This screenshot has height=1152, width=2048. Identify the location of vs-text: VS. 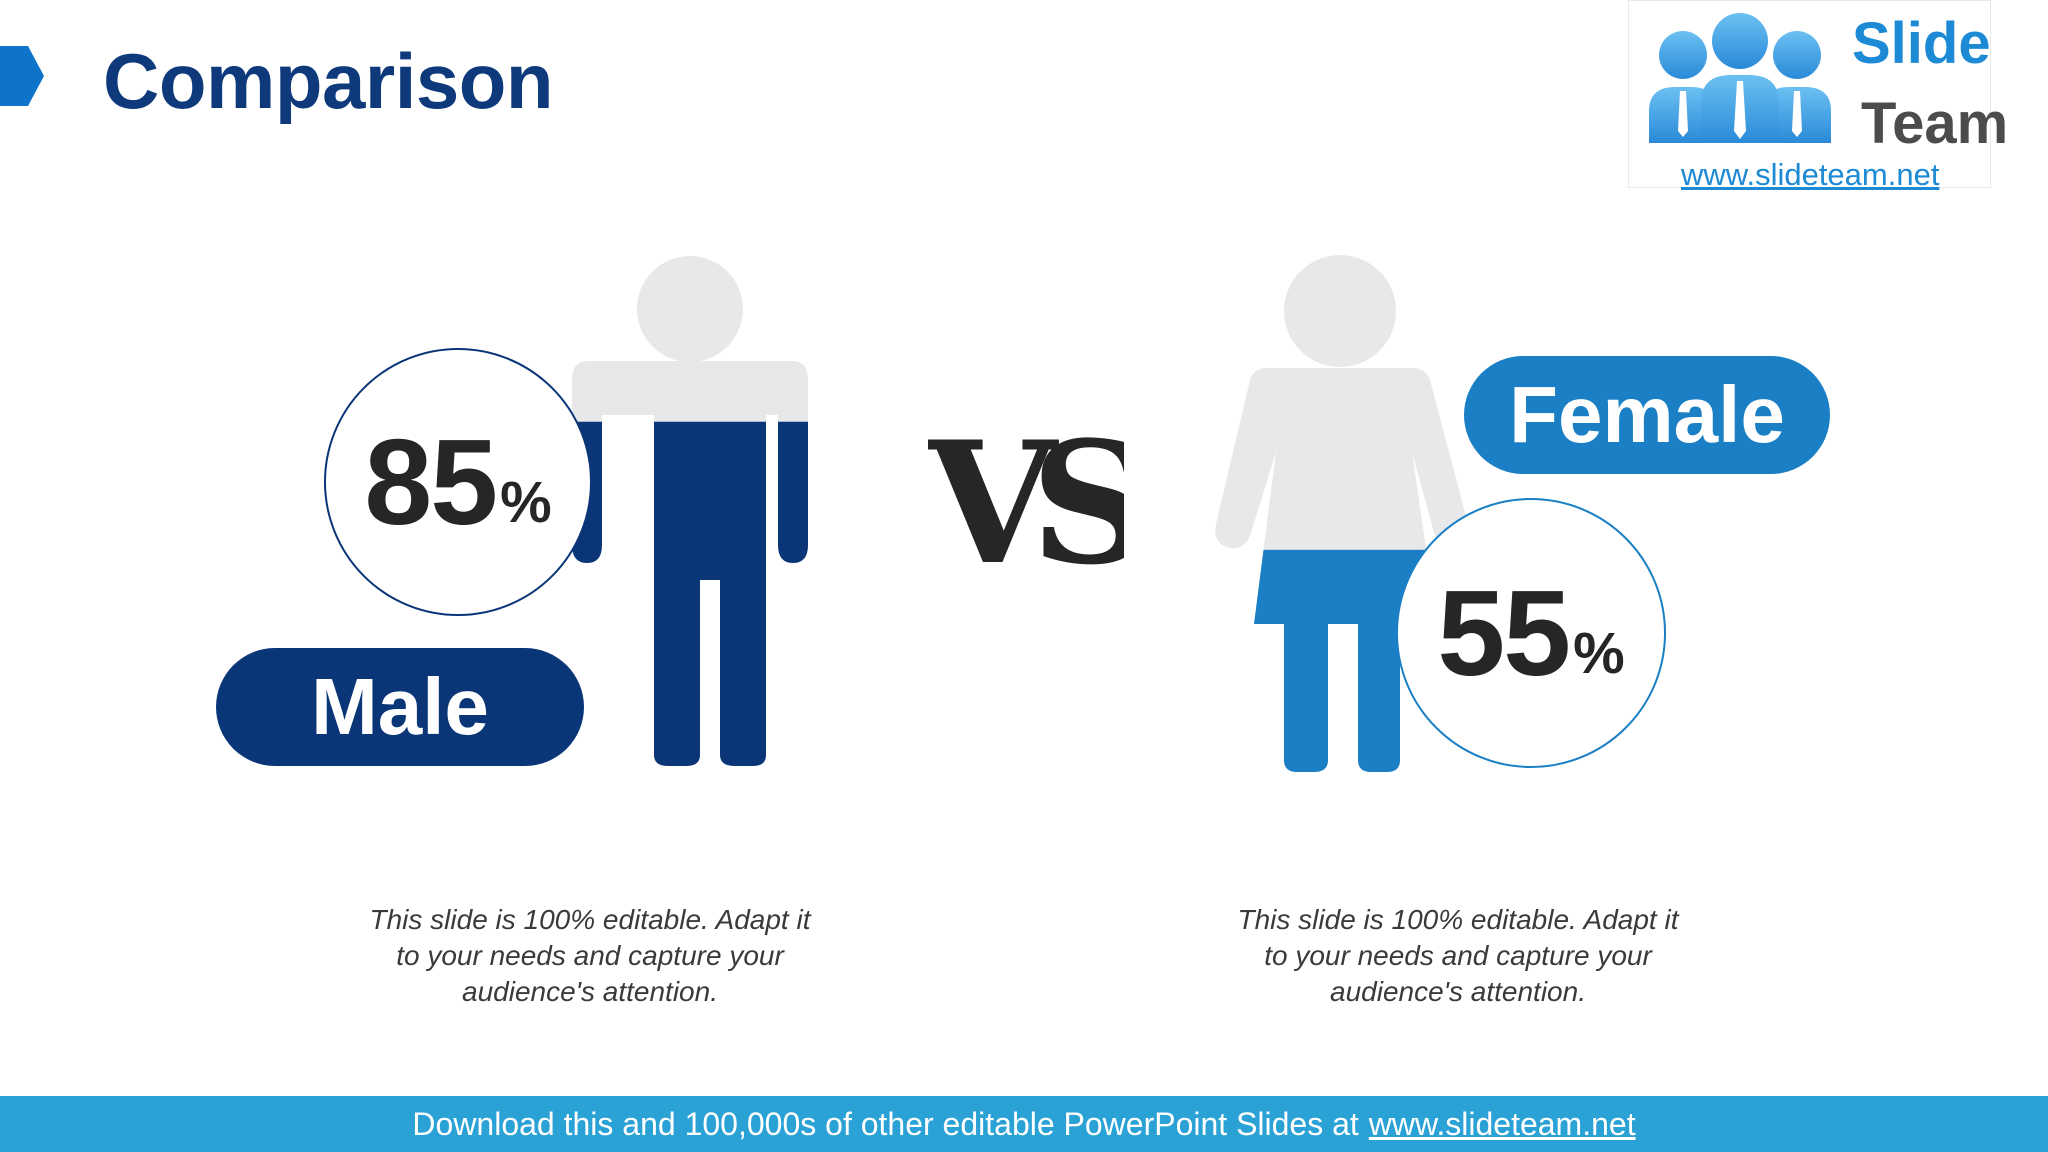
(1026, 510).